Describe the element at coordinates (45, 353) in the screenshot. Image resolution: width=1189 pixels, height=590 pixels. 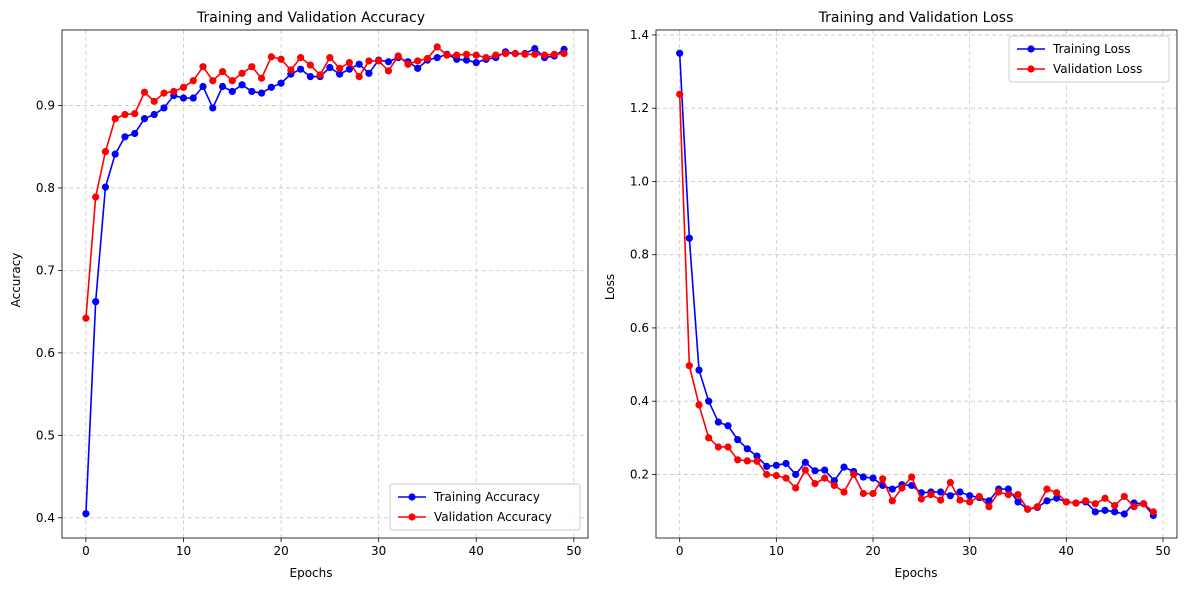
I see `accuracy-y-tick-label: 0.6` at that location.